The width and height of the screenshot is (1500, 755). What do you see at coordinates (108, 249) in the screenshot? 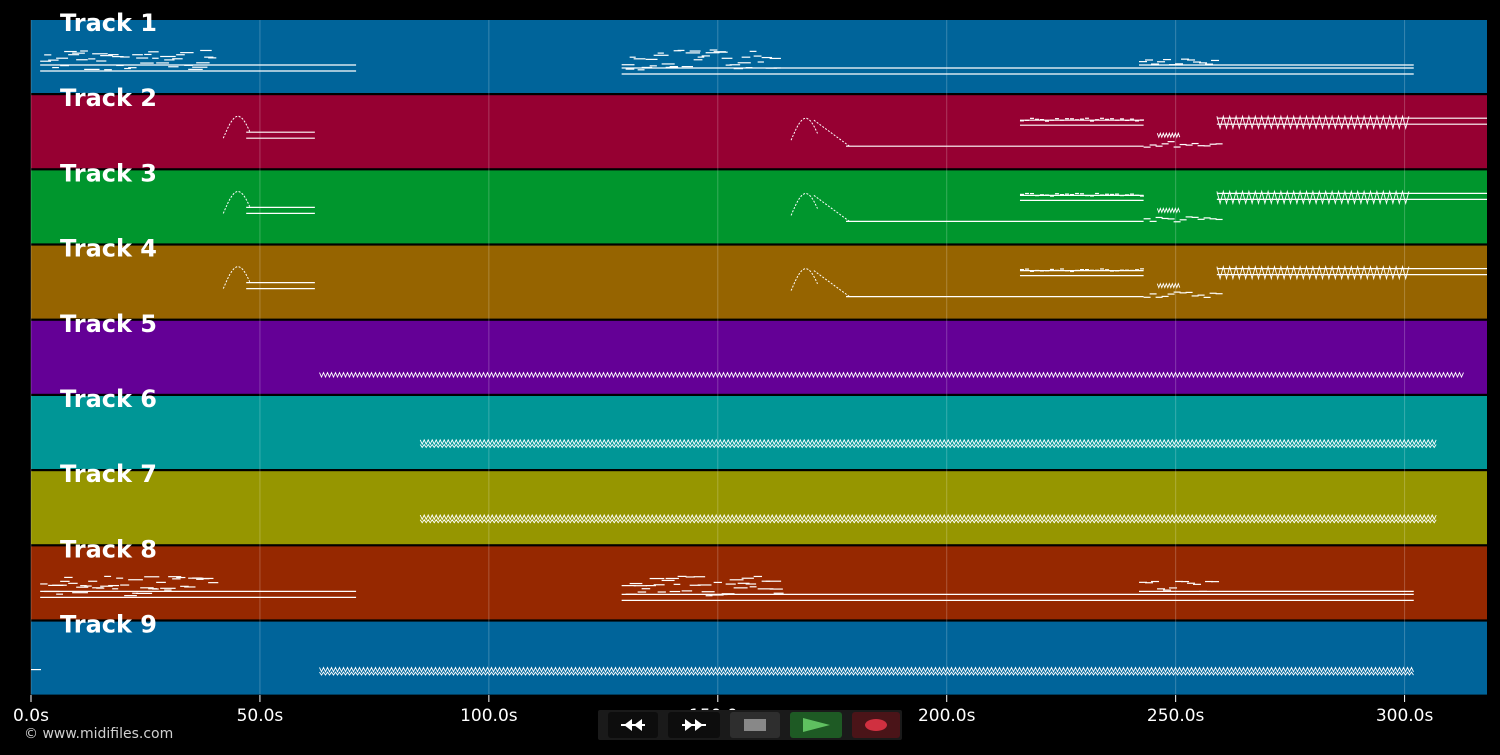
I see `track-label-4: Track 4` at bounding box center [108, 249].